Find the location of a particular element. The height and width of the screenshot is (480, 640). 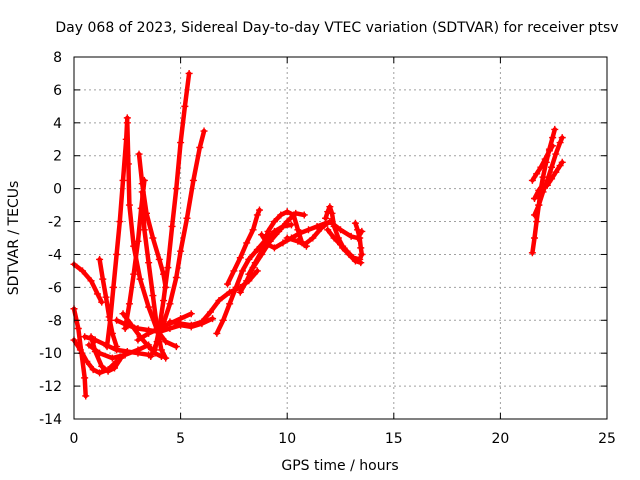

y-tick-label: -6 is located at coordinates (55, 288).